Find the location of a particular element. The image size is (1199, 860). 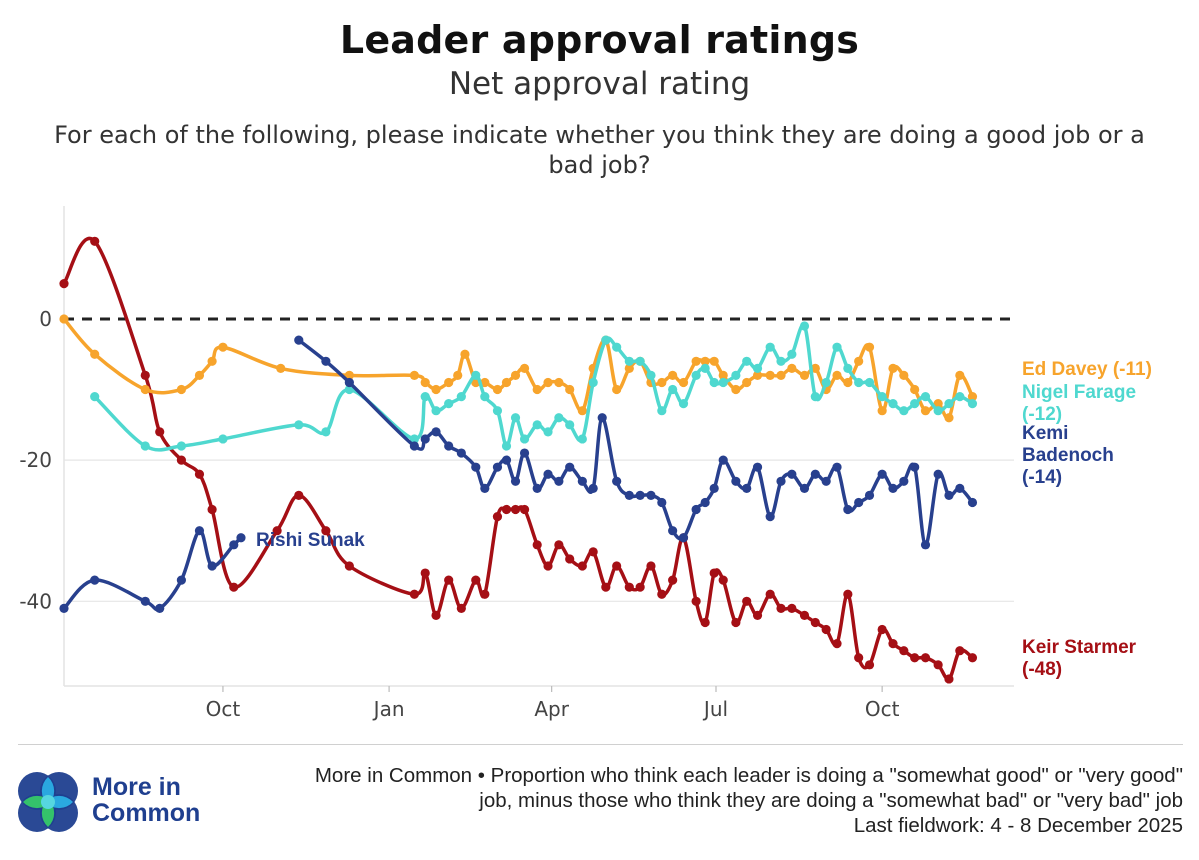

series-farage is located at coordinates (534, 386).